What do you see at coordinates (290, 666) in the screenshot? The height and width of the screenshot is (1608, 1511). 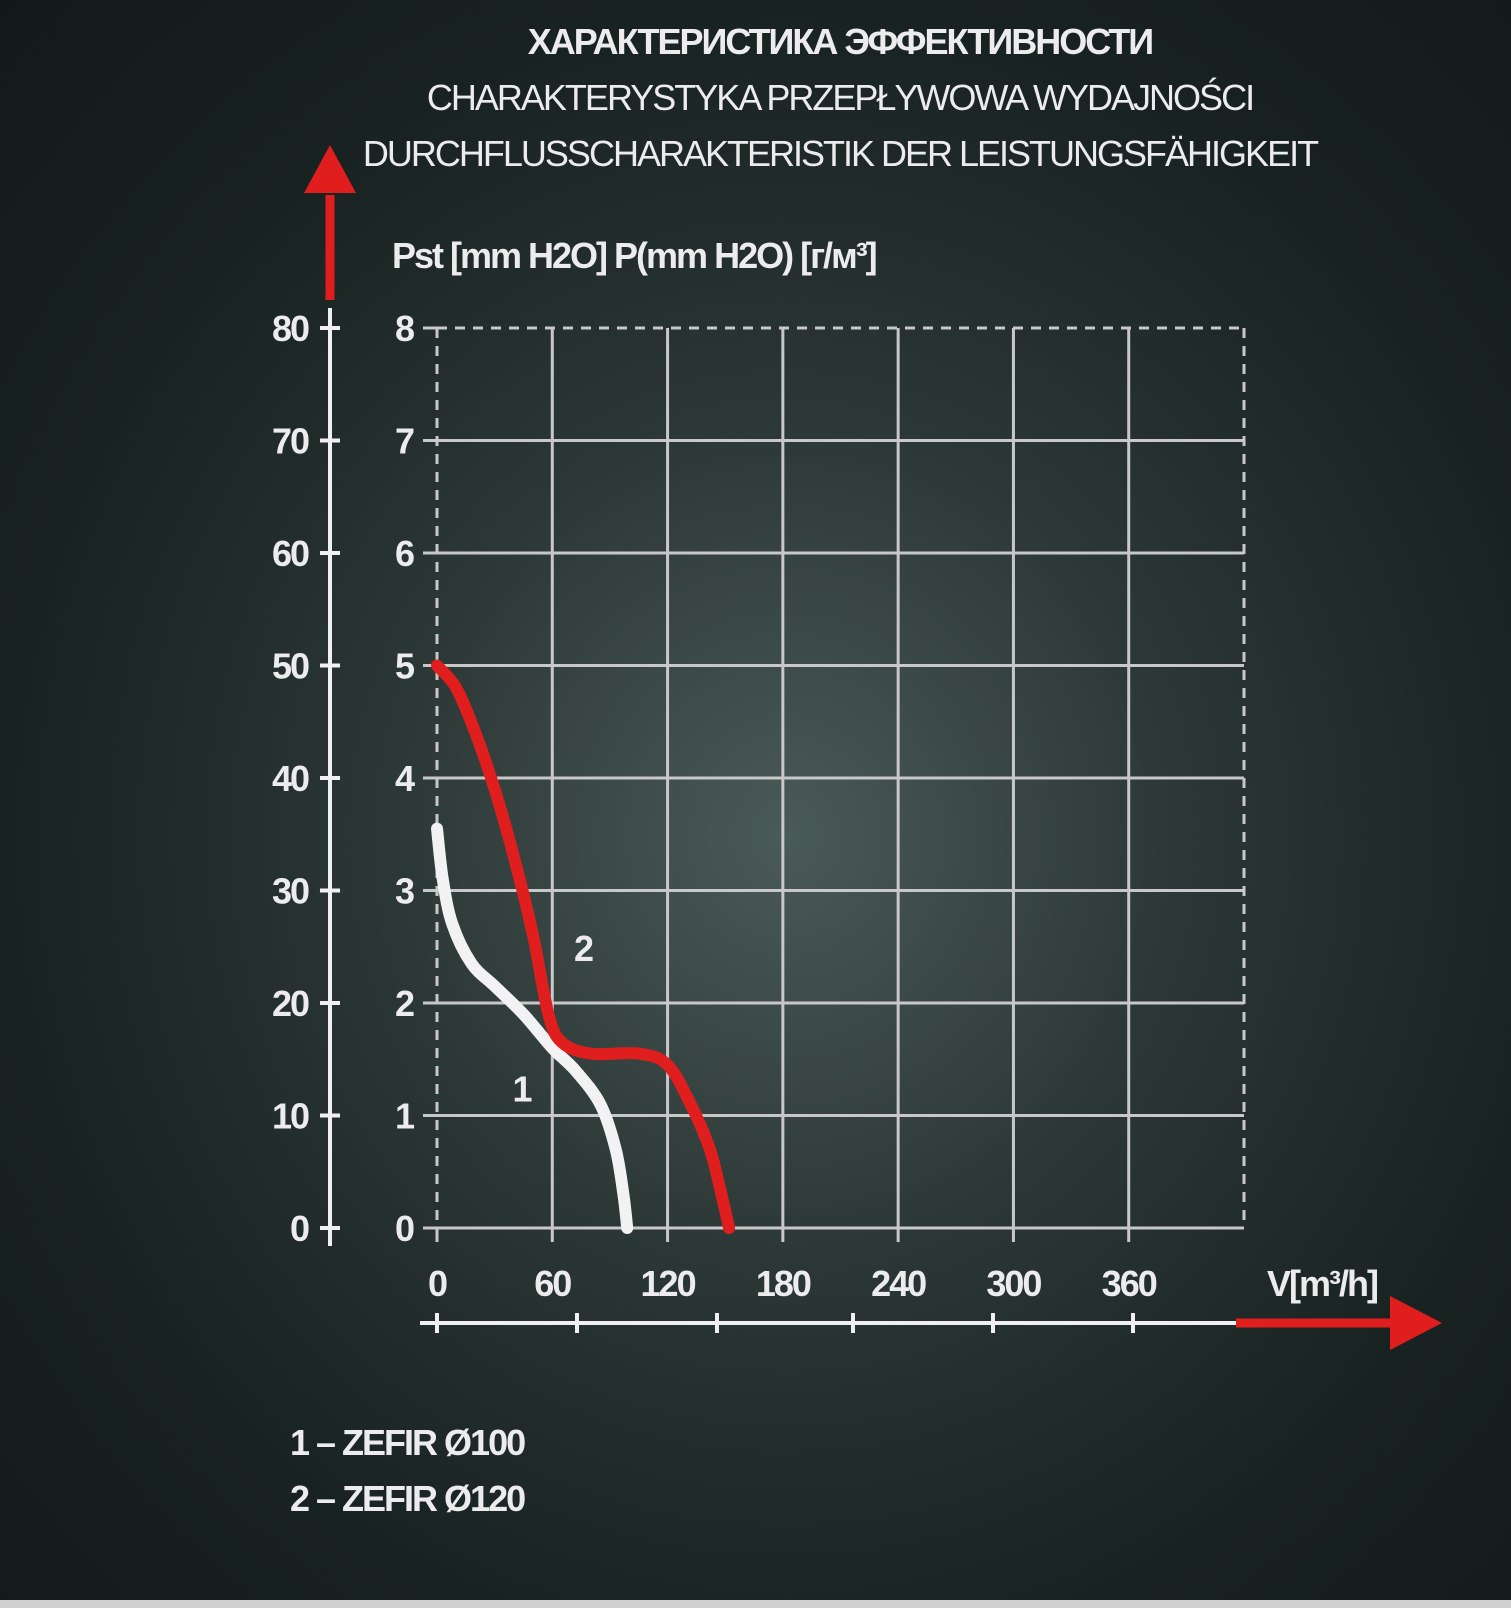 I see `y2-tick-label: 50` at bounding box center [290, 666].